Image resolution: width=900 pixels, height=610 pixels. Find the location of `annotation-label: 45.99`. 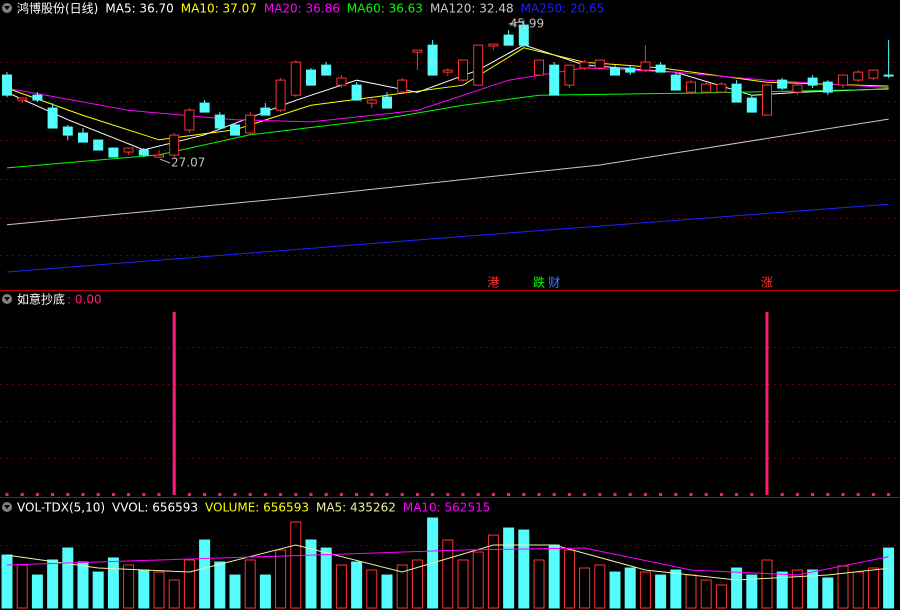

annotation-label: 45.99 is located at coordinates (527, 24).